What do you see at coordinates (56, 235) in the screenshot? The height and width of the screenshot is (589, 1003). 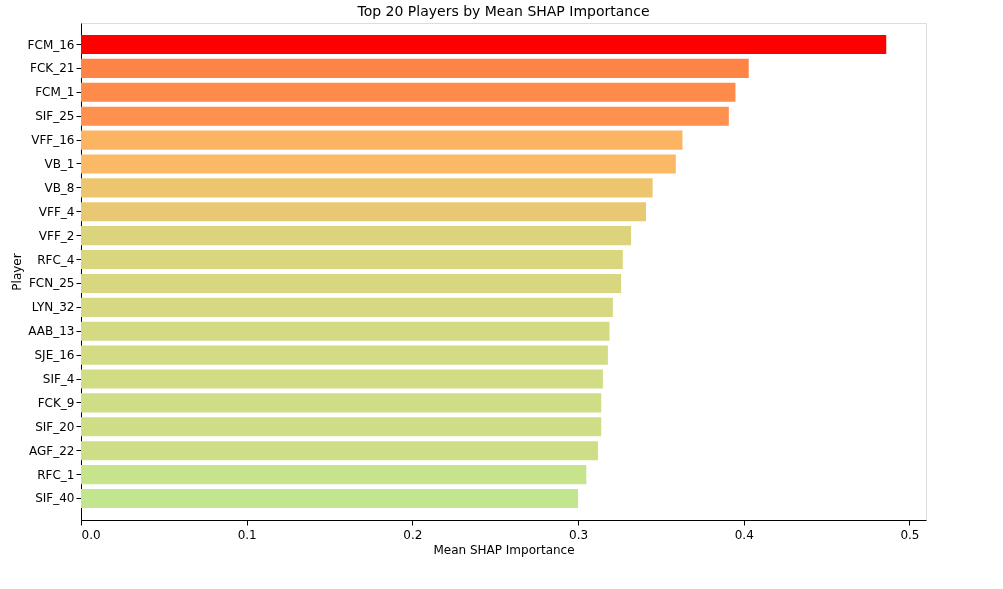 I see `y-tick-label: VFF_2` at bounding box center [56, 235].